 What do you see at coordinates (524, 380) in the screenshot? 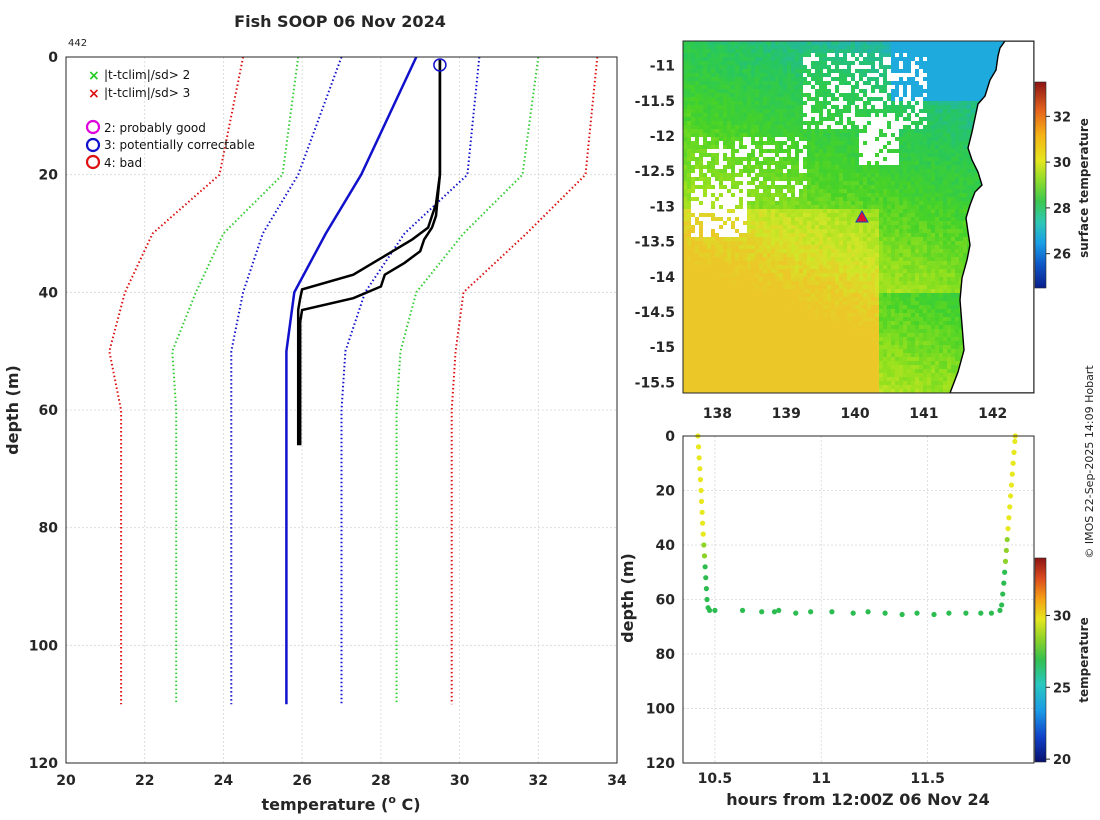
I see `series--3-sd` at bounding box center [524, 380].